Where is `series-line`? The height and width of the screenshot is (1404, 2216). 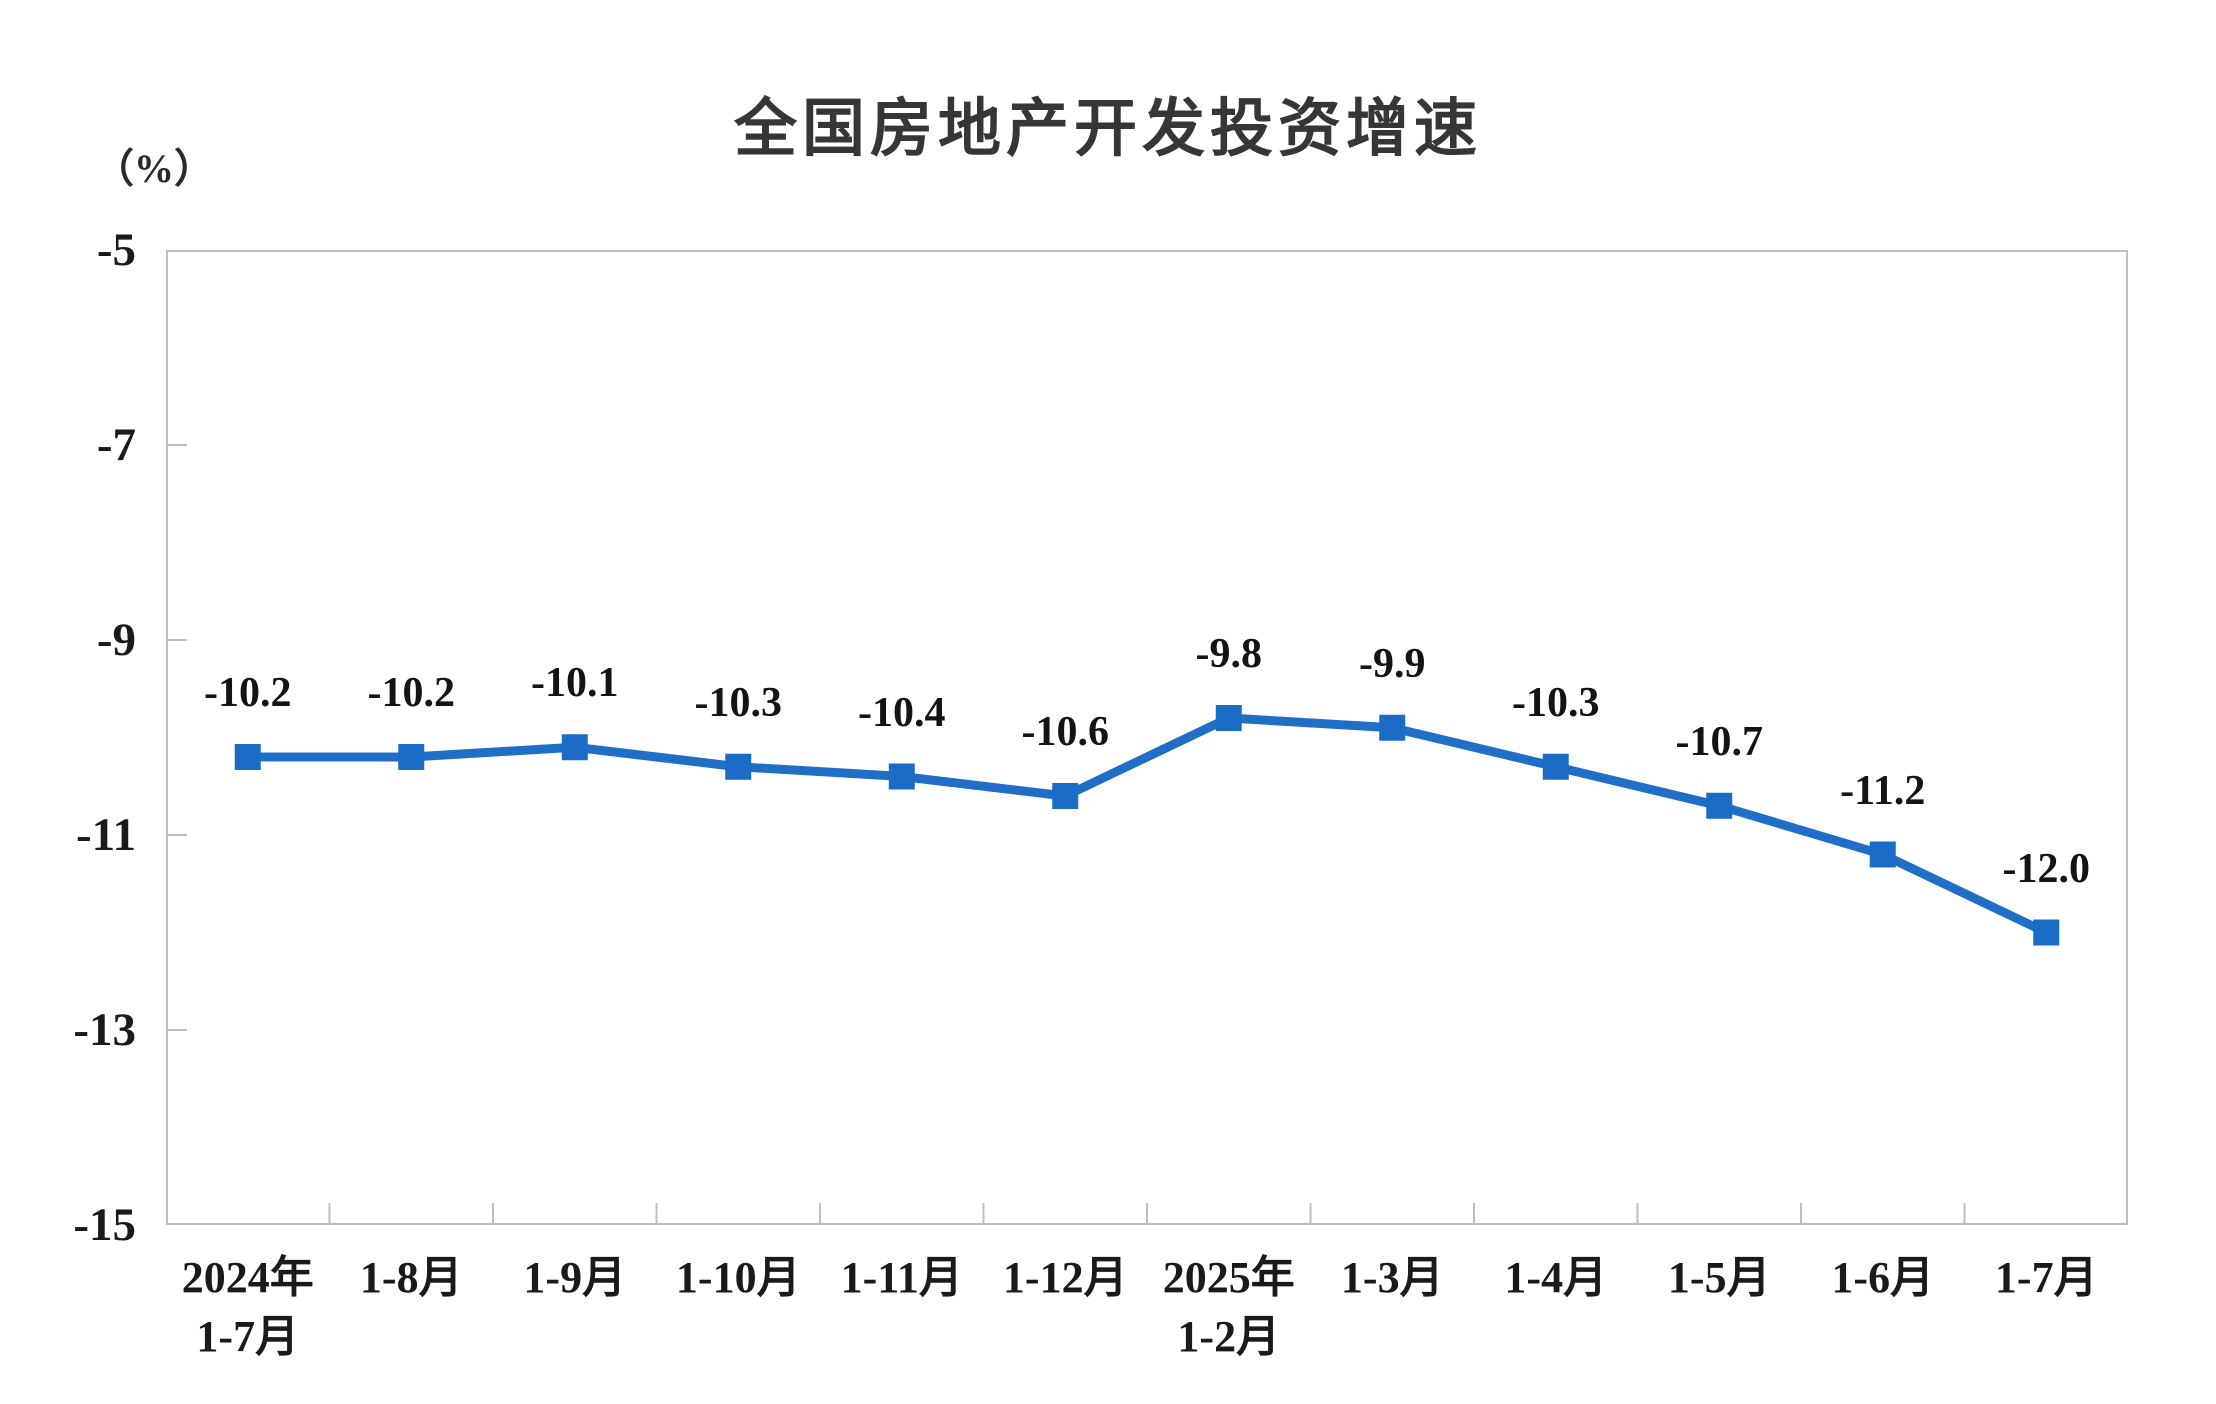
series-line is located at coordinates (1147, 825).